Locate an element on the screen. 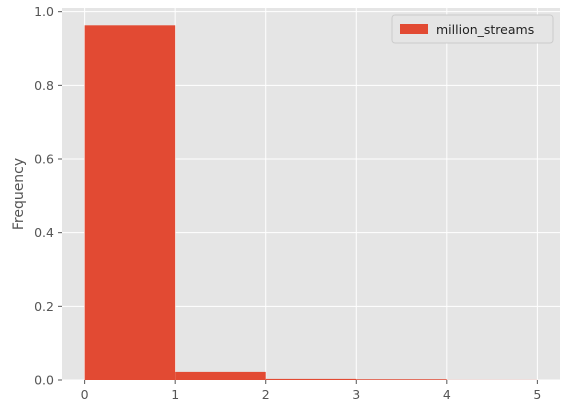 The image size is (568, 413). y-tick-label: 0.2 is located at coordinates (44, 306).